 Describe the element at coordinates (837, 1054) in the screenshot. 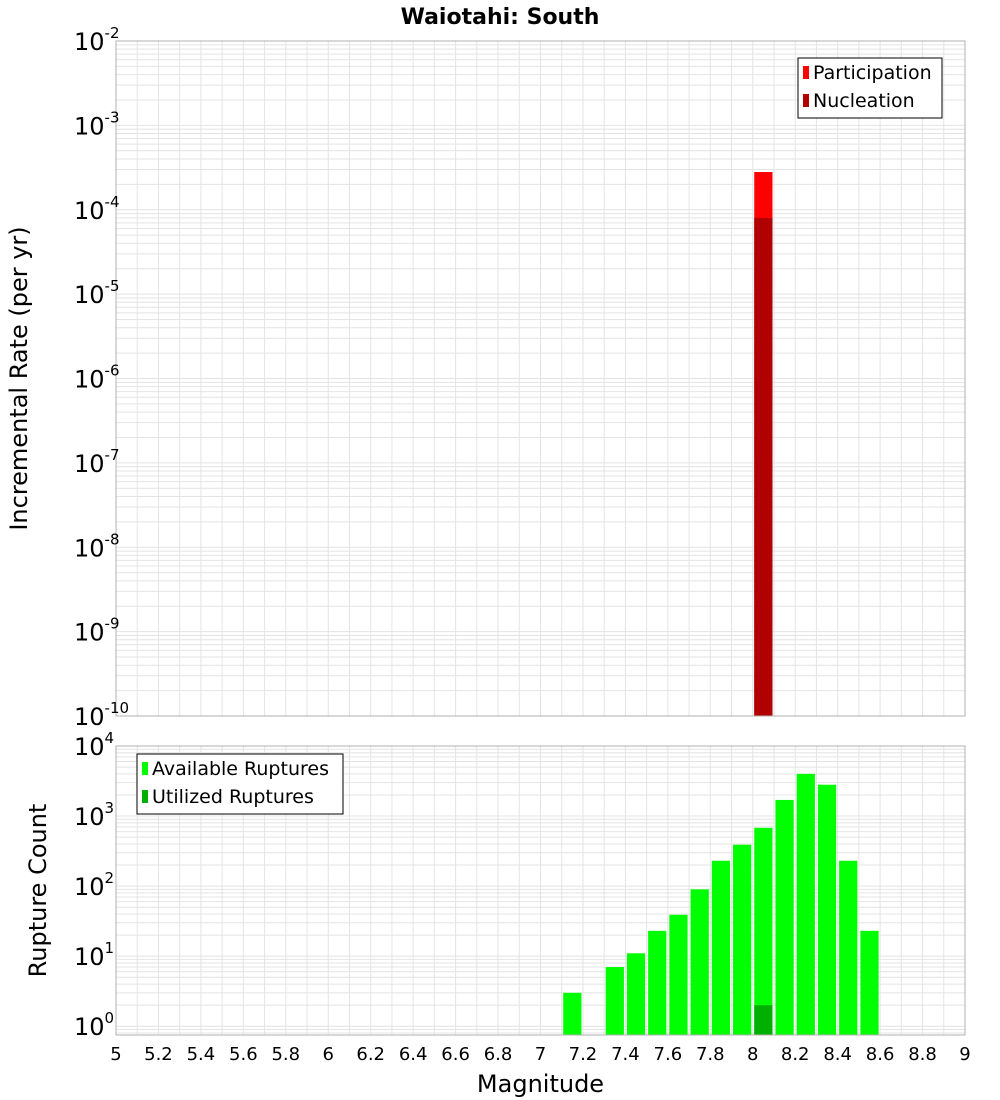

I see `x-tick-label: 8.4` at that location.